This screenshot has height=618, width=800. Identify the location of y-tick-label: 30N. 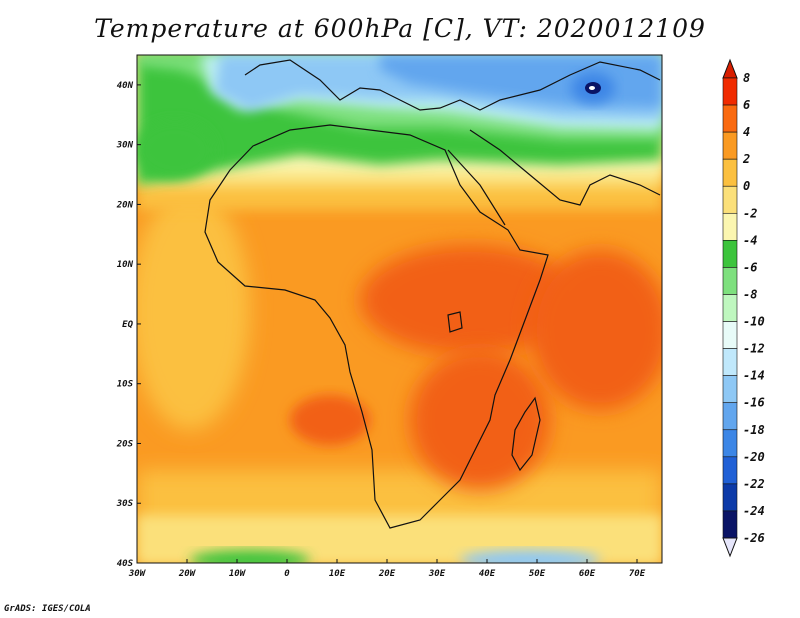
(125, 146).